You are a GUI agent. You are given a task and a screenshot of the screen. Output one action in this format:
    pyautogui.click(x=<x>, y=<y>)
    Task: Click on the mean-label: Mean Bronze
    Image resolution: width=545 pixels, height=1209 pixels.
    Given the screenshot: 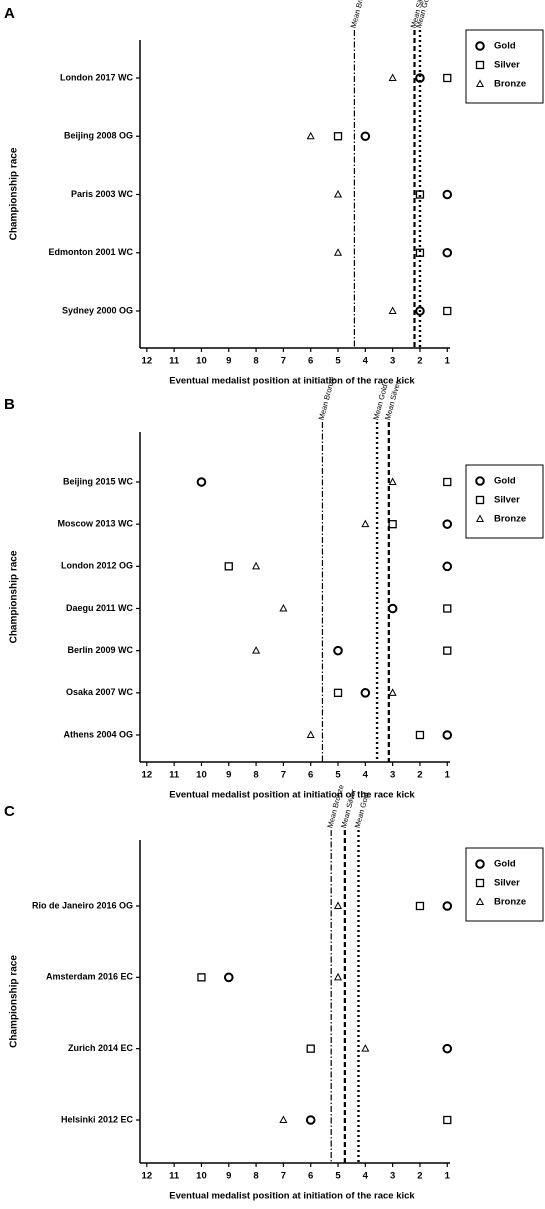 What is the action you would take?
    pyautogui.click(x=359, y=14)
    